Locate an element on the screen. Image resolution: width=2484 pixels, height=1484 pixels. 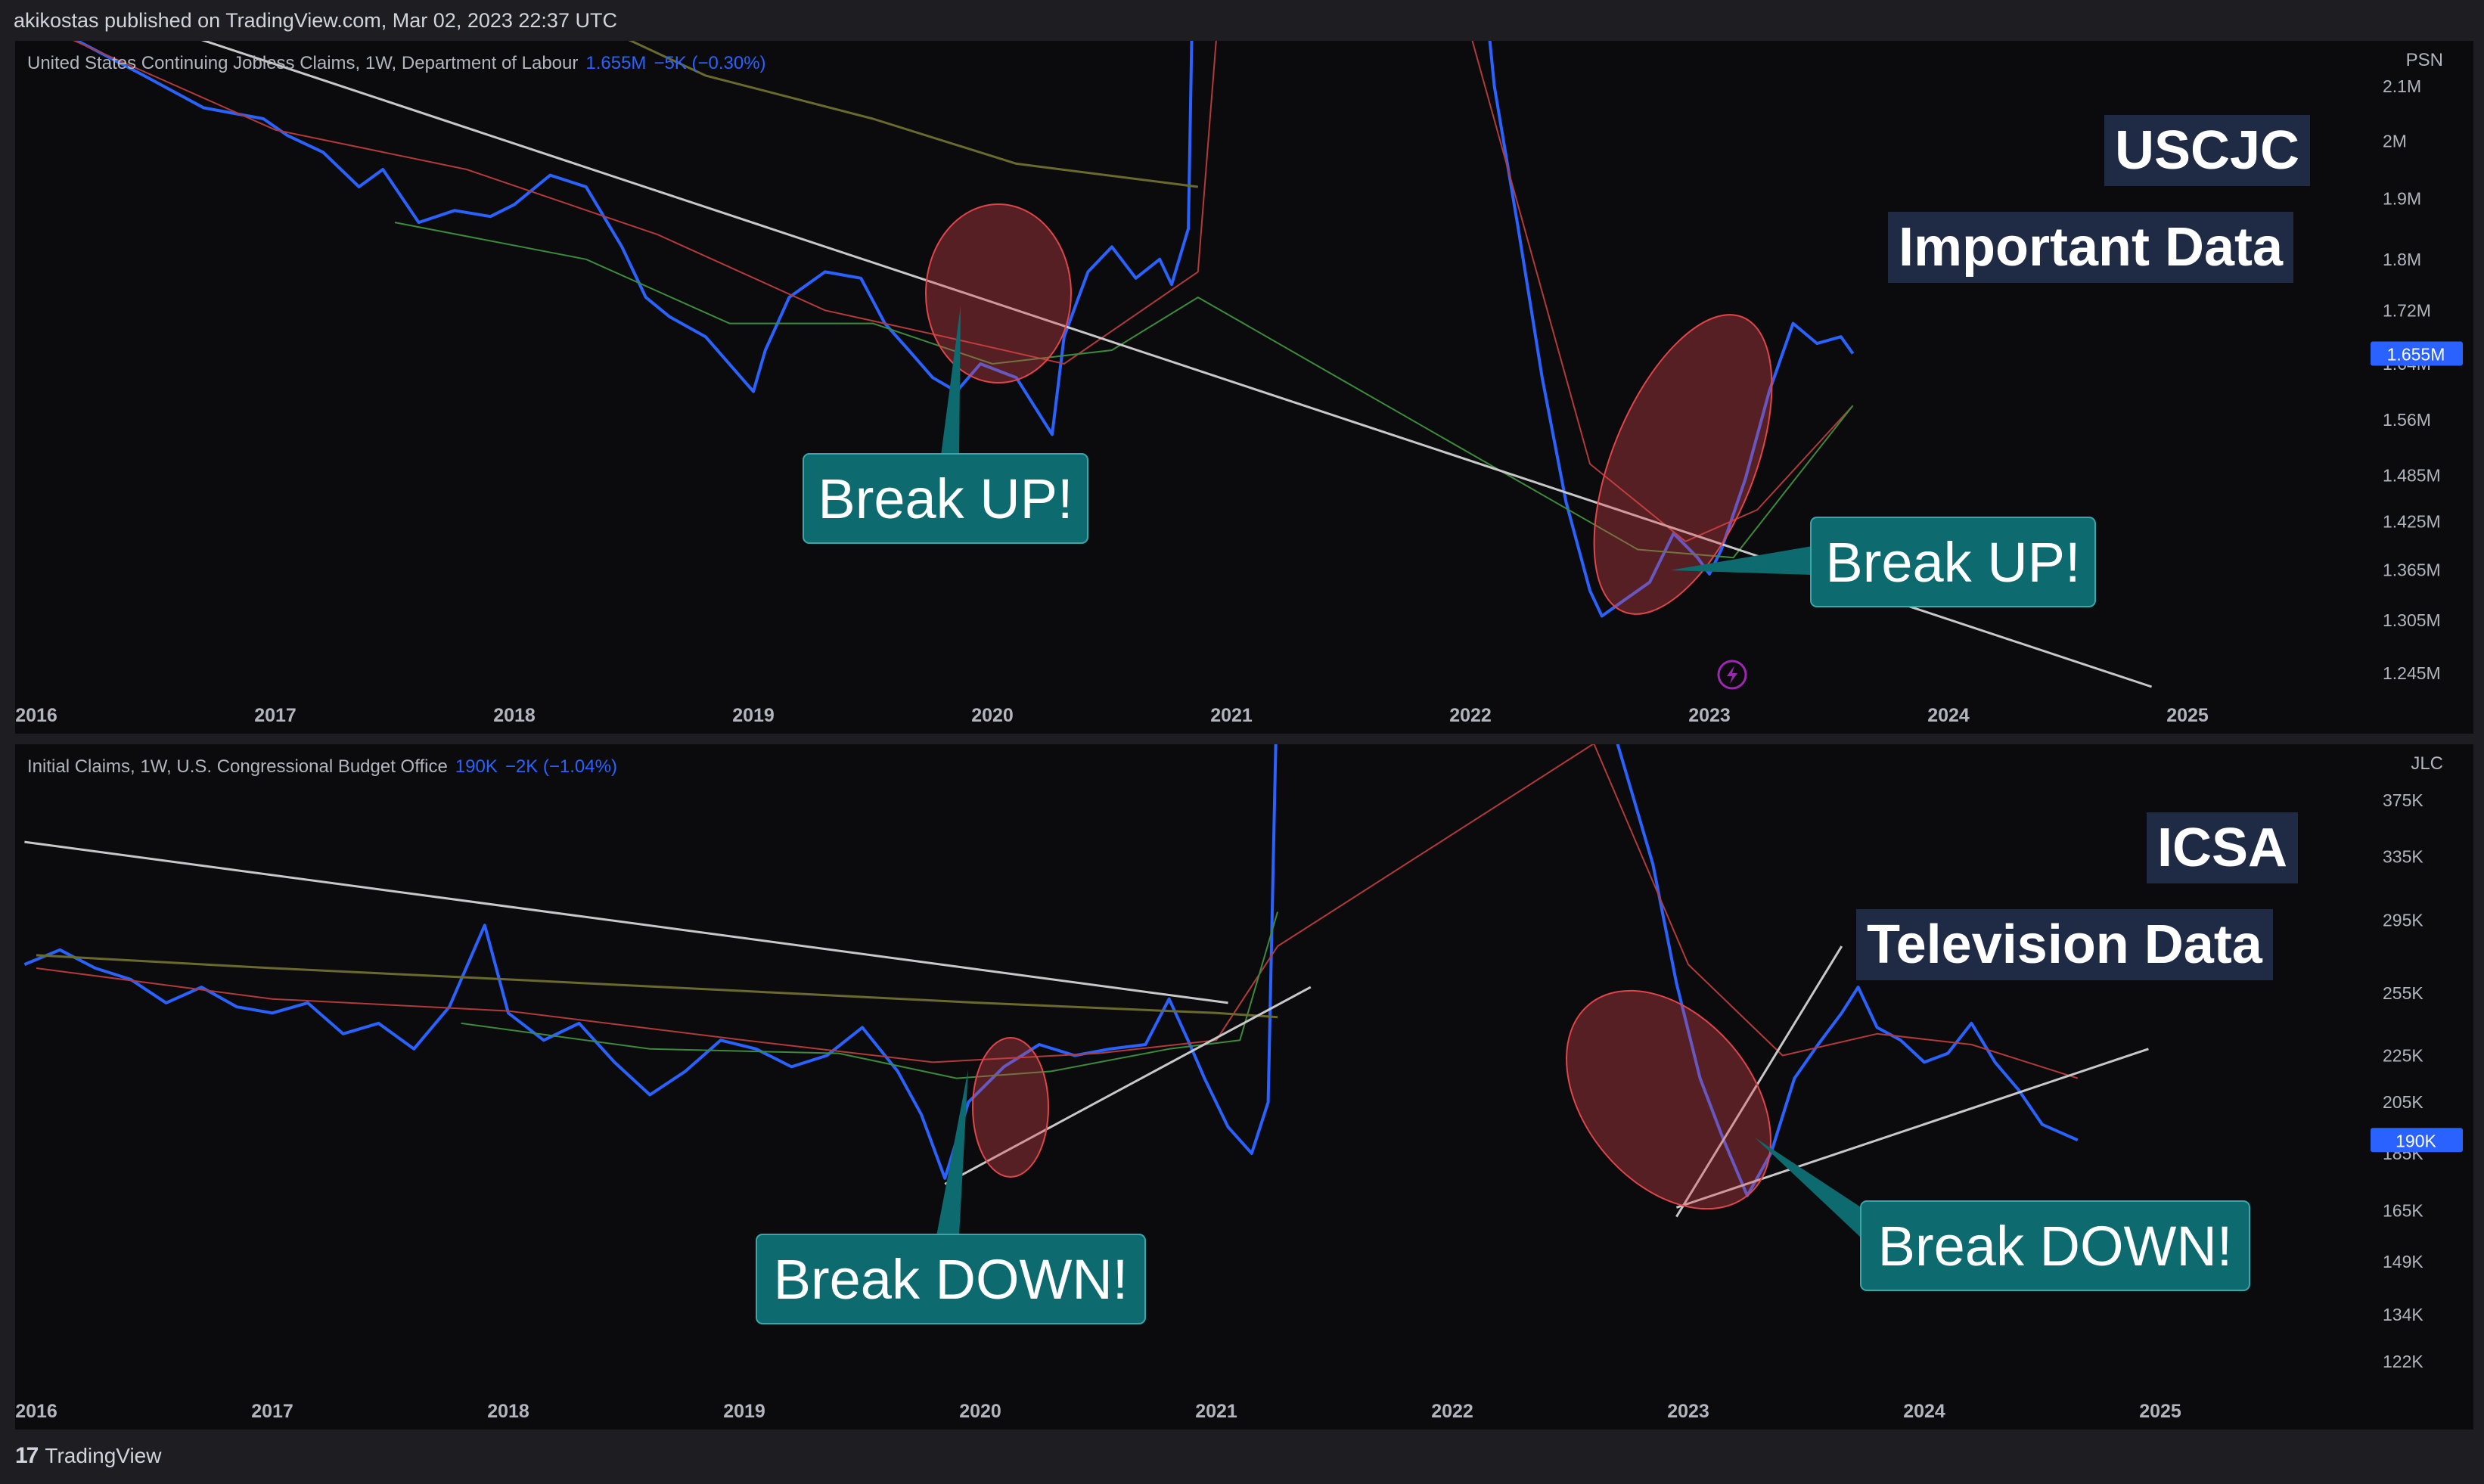
tradingview-brand: 17 TradingView is located at coordinates (88, 1456).